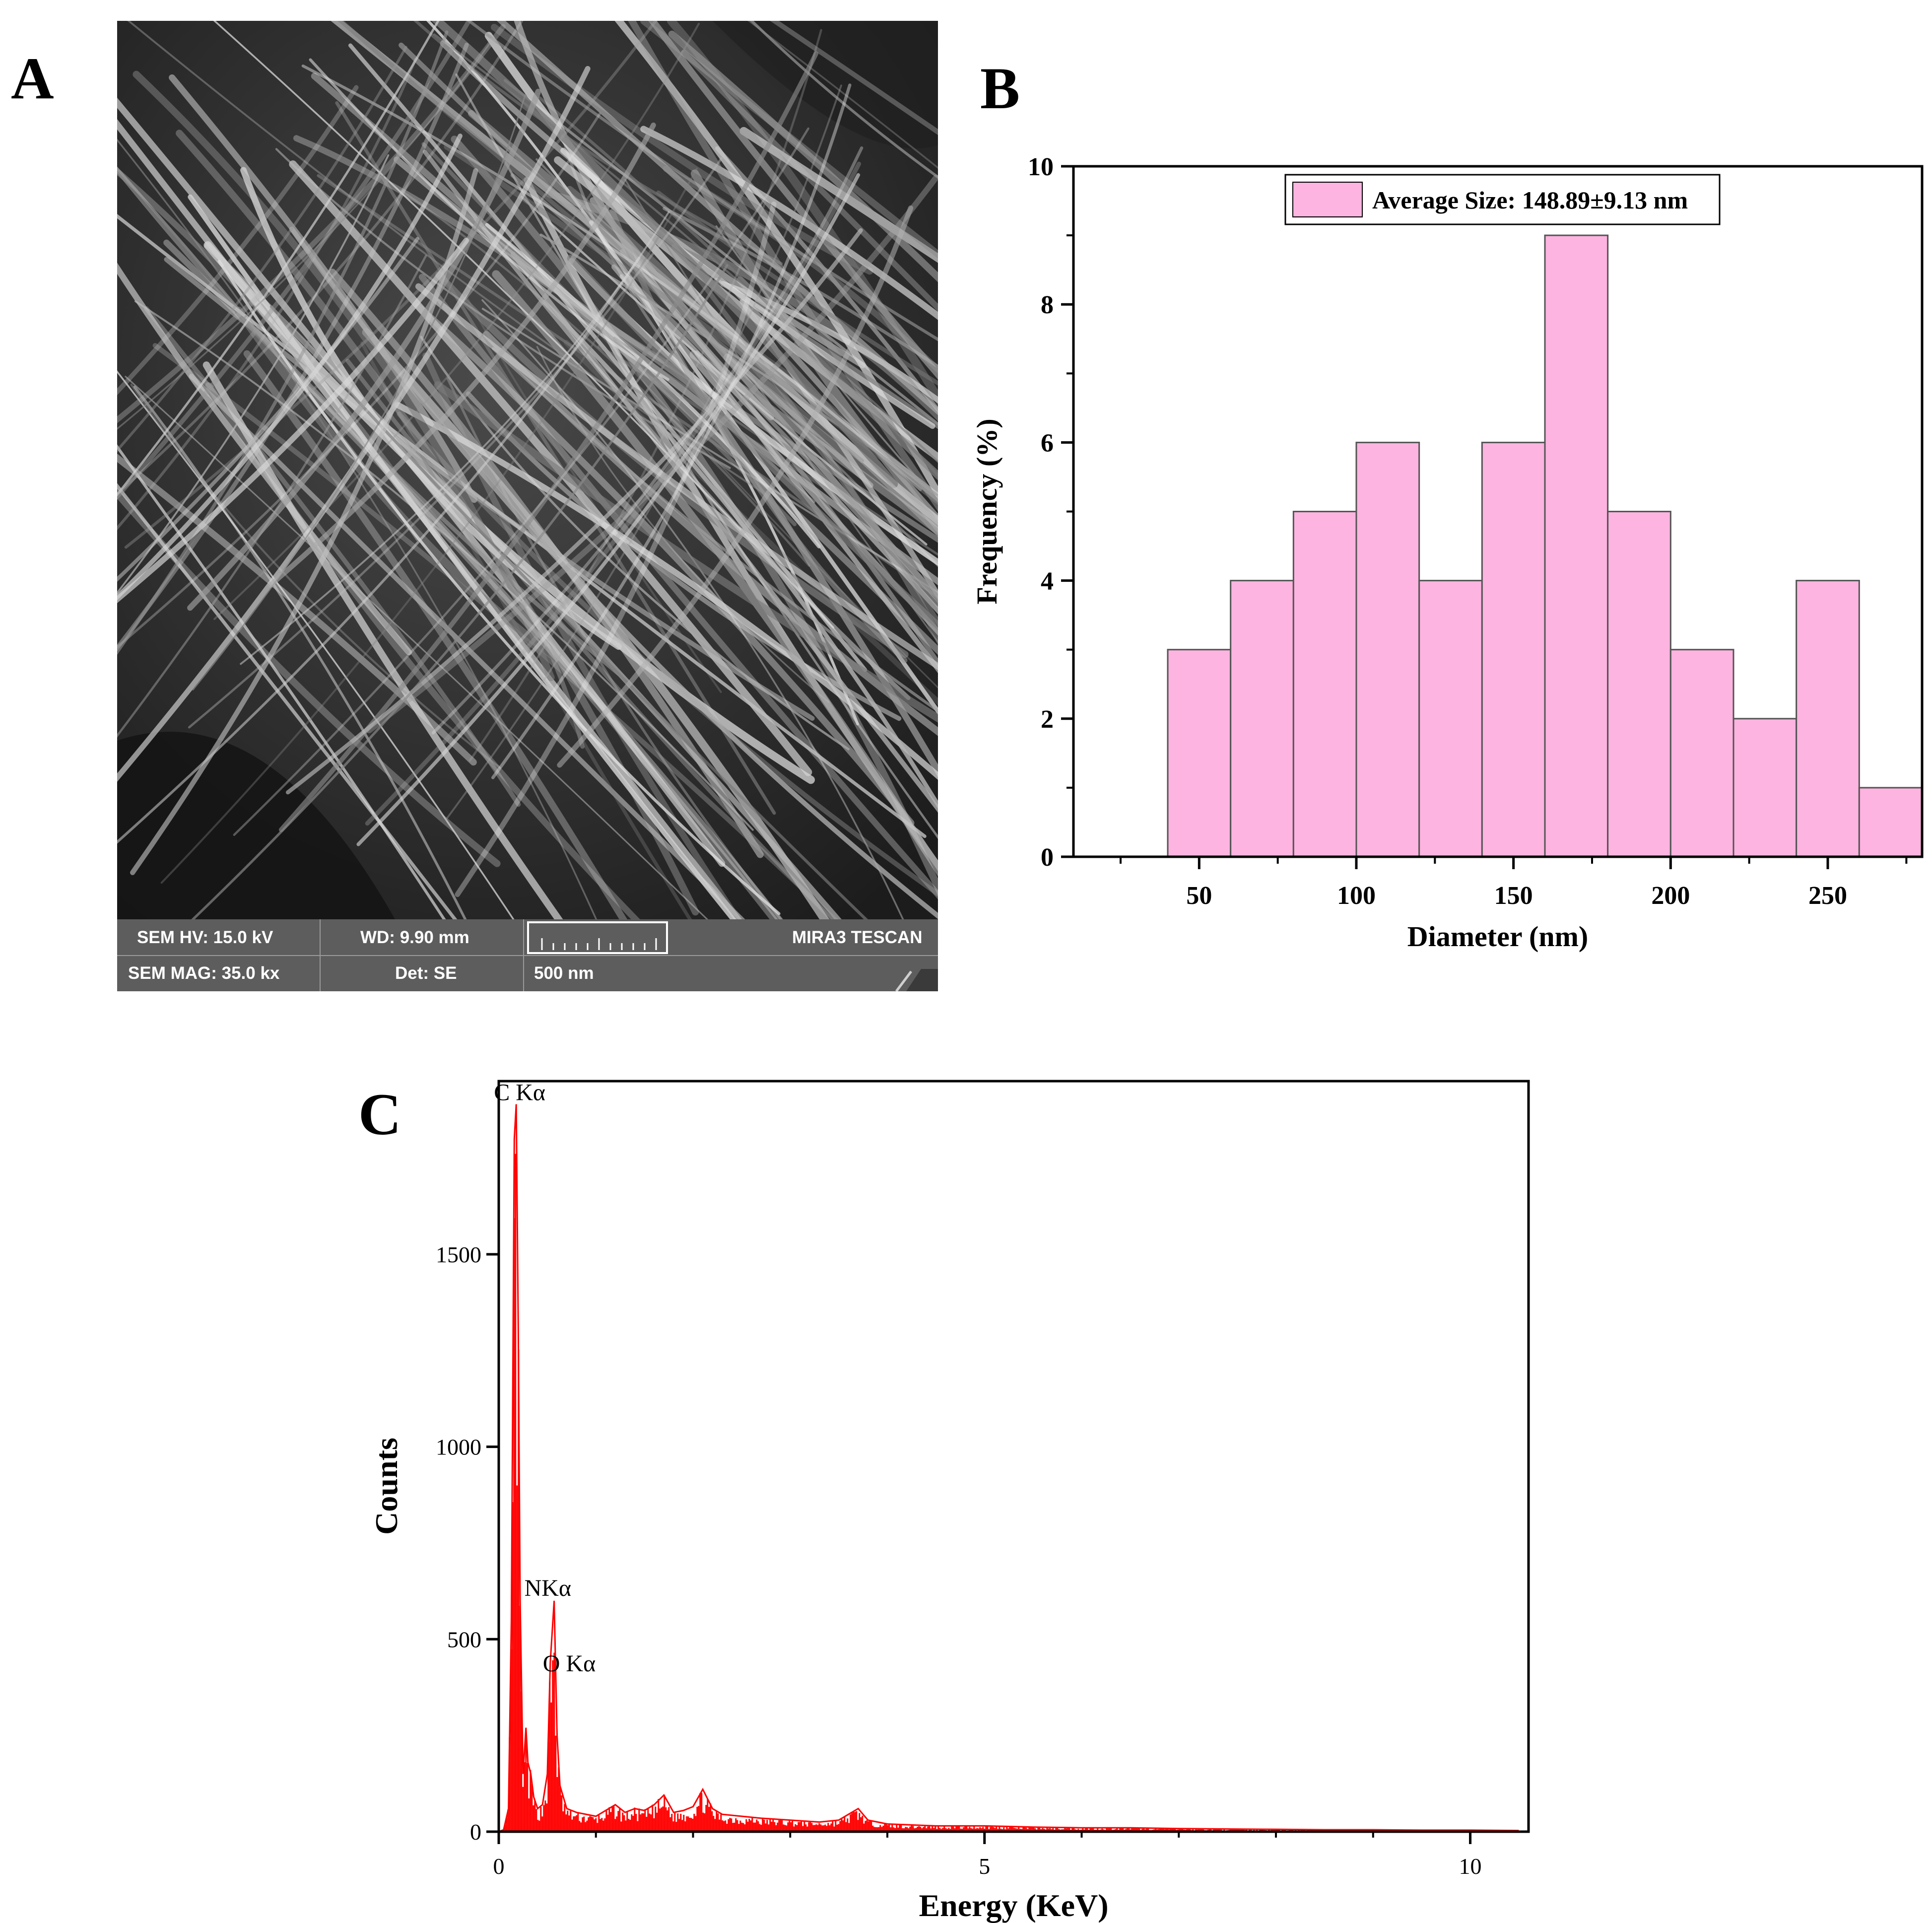 The width and height of the screenshot is (1932, 1923). Describe the element at coordinates (205, 937) in the screenshot. I see `sem-hv-label: SEM HV: 15.0 kV` at that location.